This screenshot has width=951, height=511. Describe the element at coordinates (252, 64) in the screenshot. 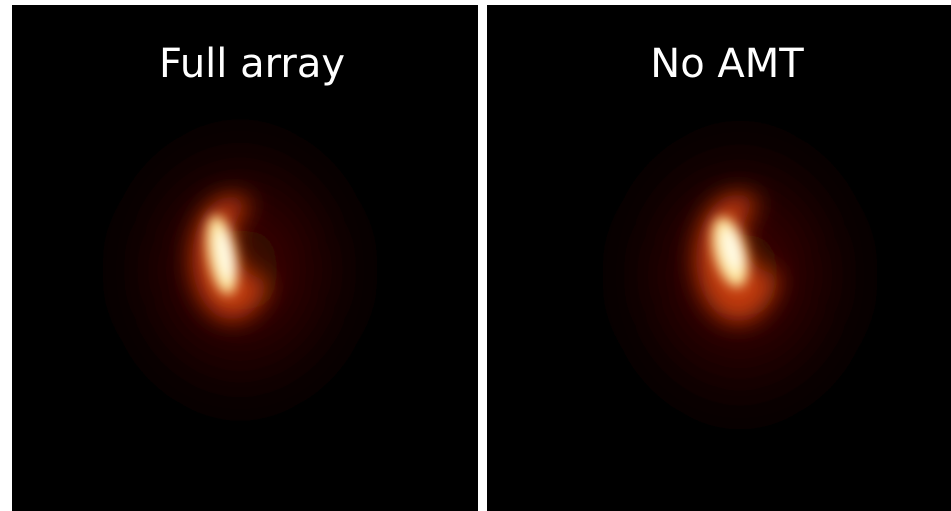

I see `panel-label: Full array` at that location.